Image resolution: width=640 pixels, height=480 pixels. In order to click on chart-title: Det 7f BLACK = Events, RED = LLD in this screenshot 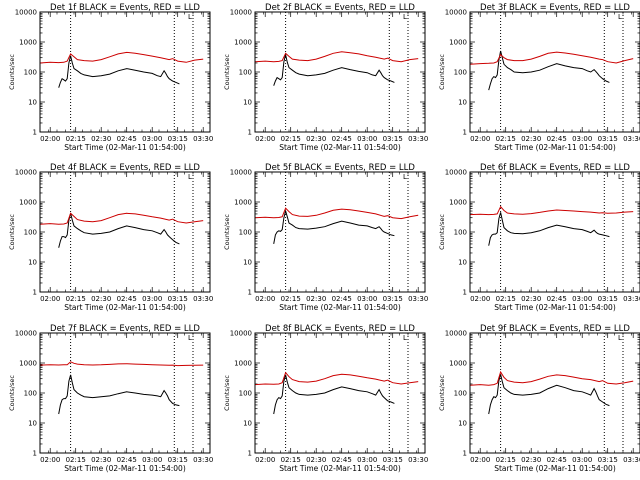, I will do `click(125, 329)`.